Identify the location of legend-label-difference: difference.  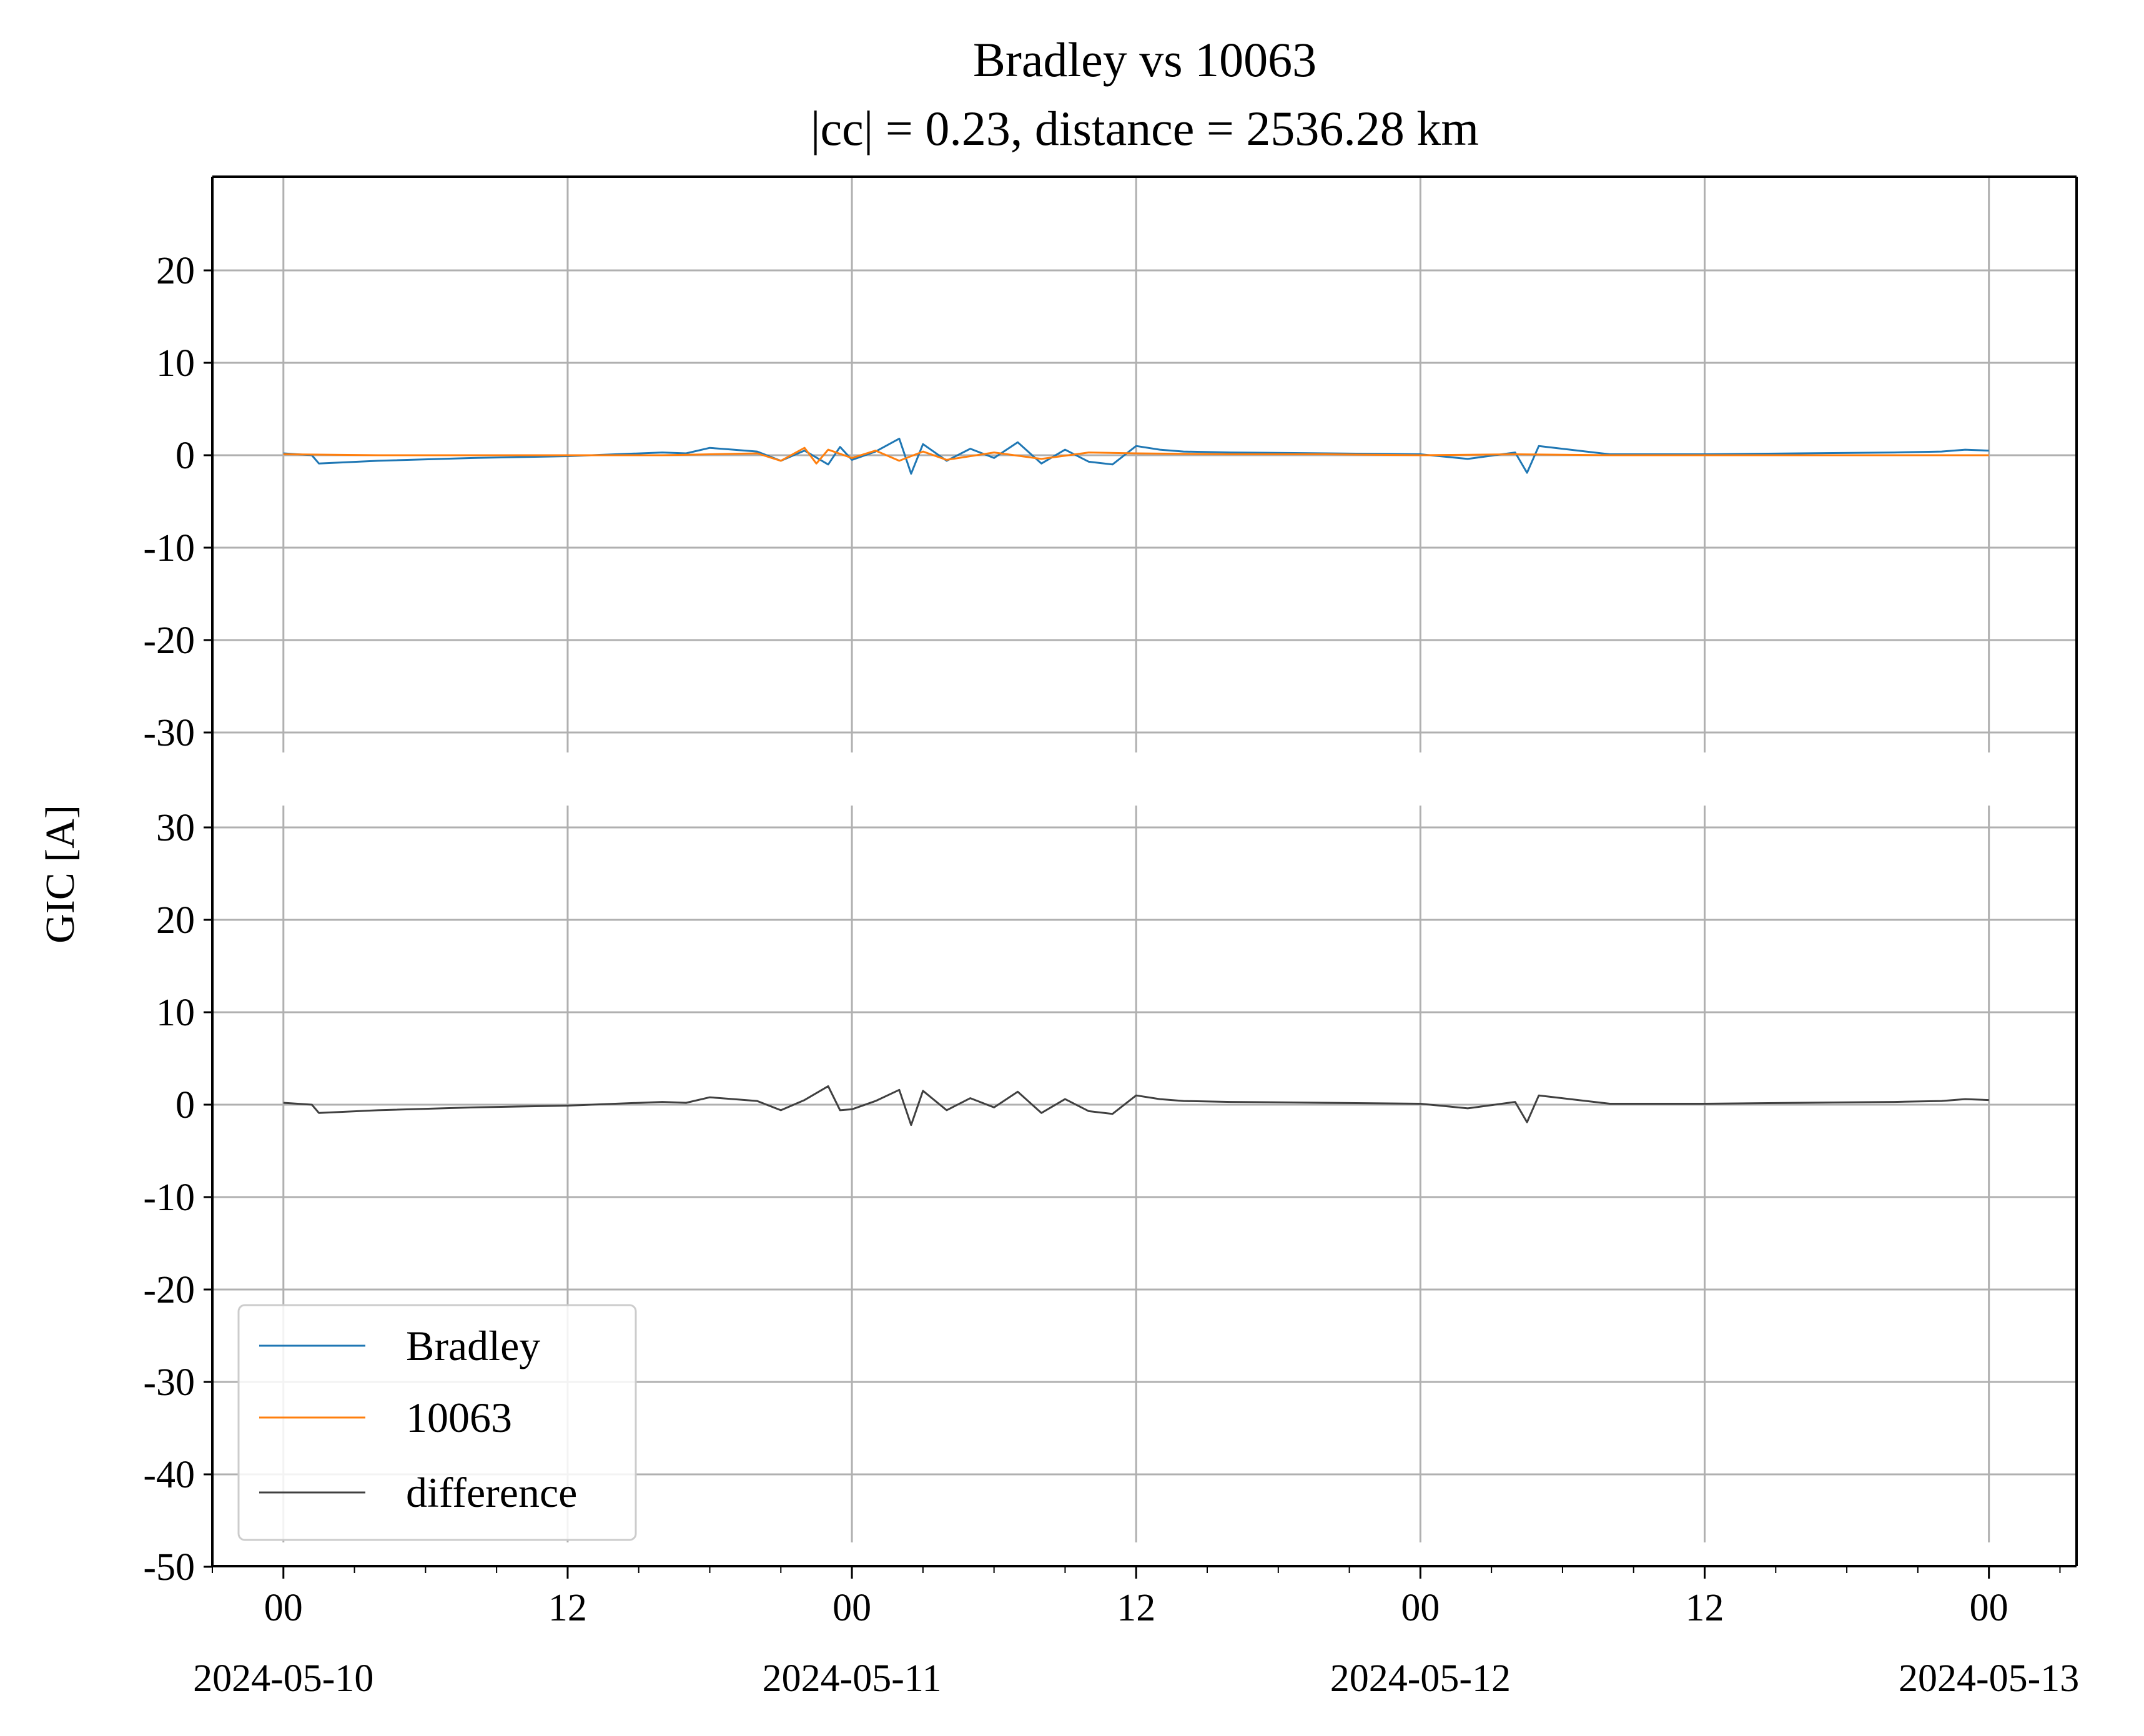
(492, 1492).